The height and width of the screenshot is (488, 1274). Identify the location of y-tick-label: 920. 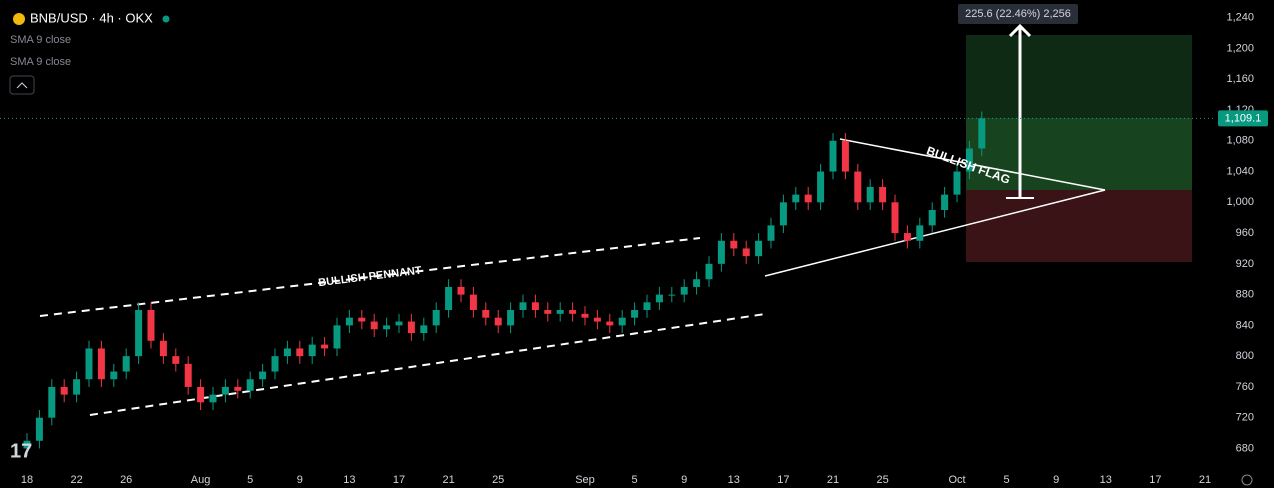
(1245, 264).